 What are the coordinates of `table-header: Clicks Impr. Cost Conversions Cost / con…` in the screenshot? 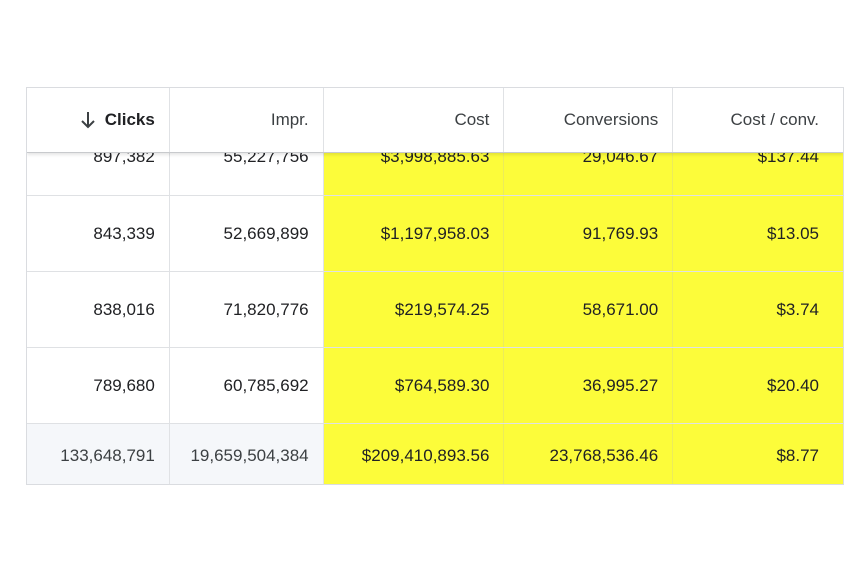 It's located at (435, 120).